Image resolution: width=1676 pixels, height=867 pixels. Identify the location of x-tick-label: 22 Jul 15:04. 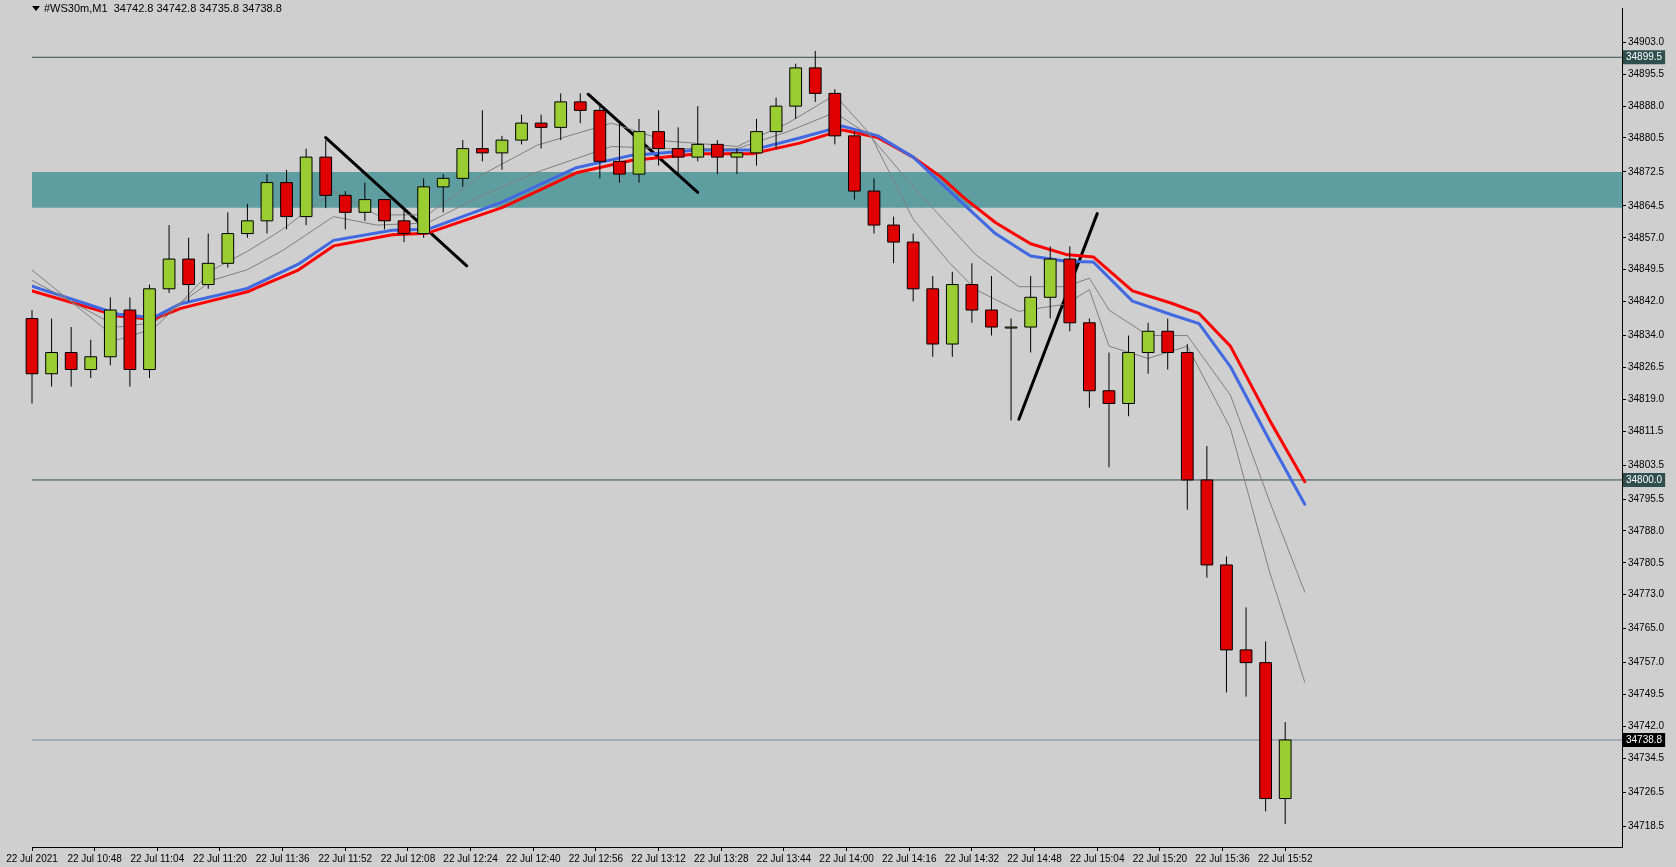
(1097, 858).